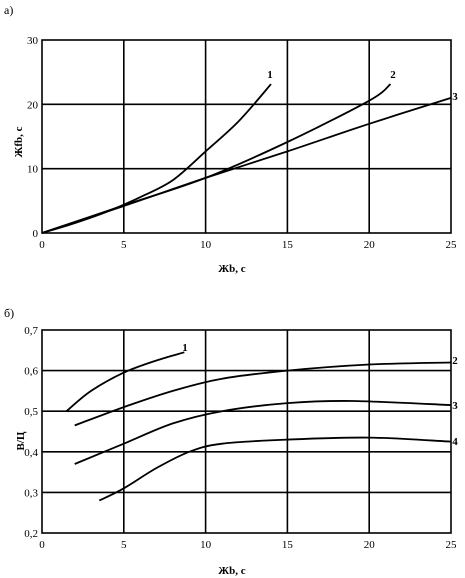 The height and width of the screenshot is (578, 465). Describe the element at coordinates (21, 440) in the screenshot. I see `y-axis-label: В/Ц` at that location.